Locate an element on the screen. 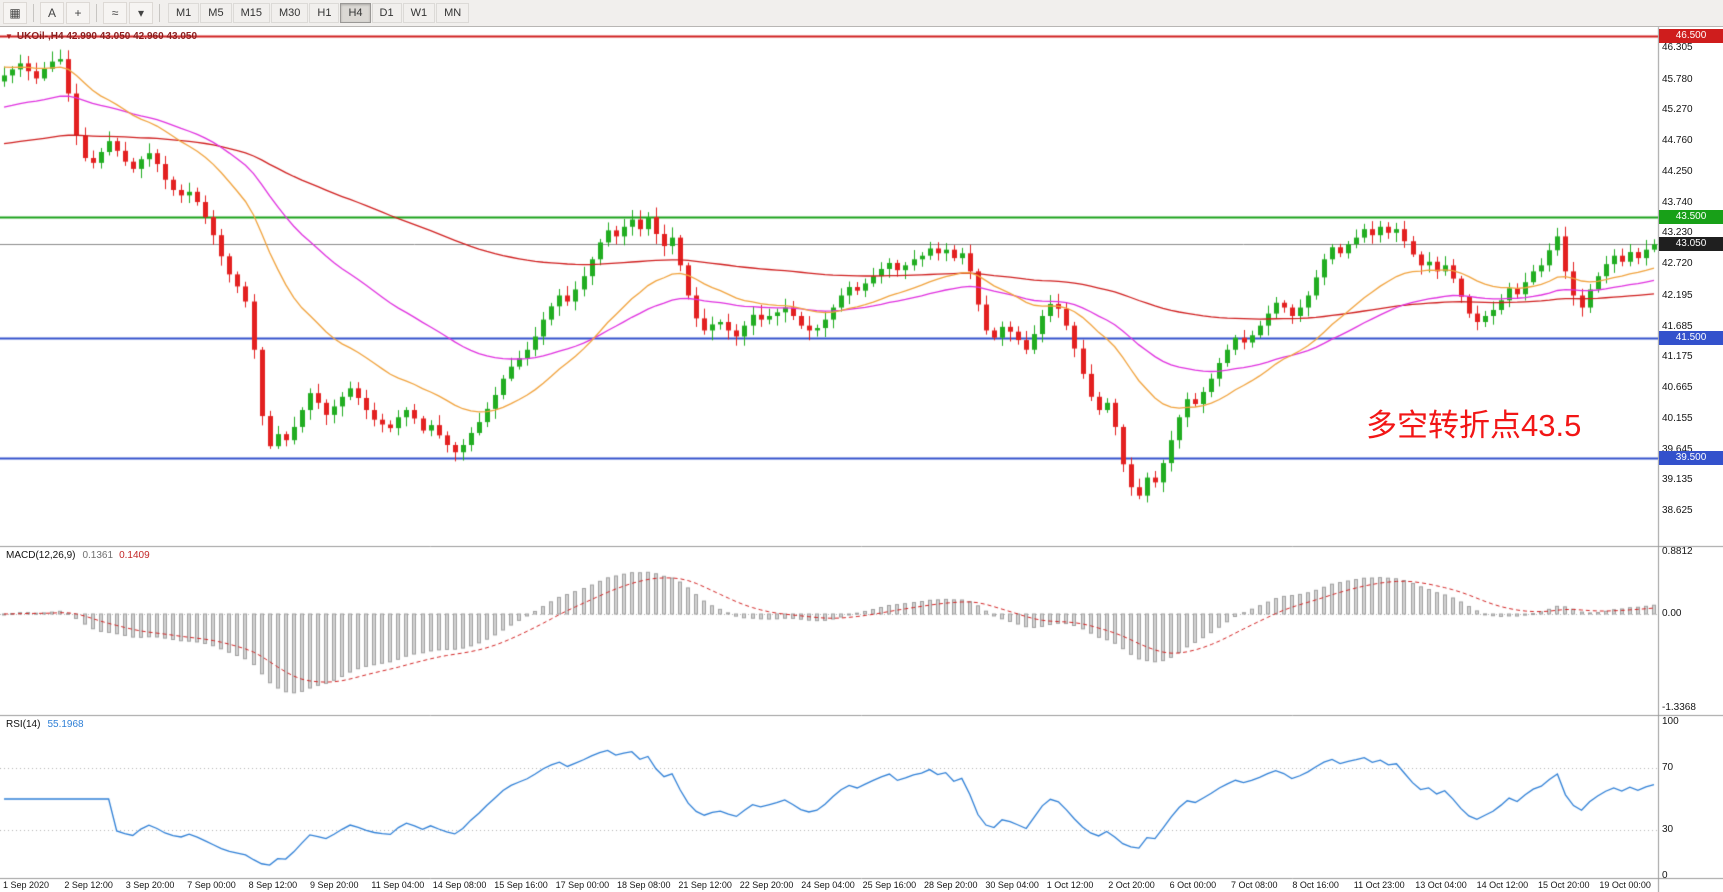 Image resolution: width=1723 pixels, height=892 pixels. timeframe-button-w1: W1 is located at coordinates (419, 13).